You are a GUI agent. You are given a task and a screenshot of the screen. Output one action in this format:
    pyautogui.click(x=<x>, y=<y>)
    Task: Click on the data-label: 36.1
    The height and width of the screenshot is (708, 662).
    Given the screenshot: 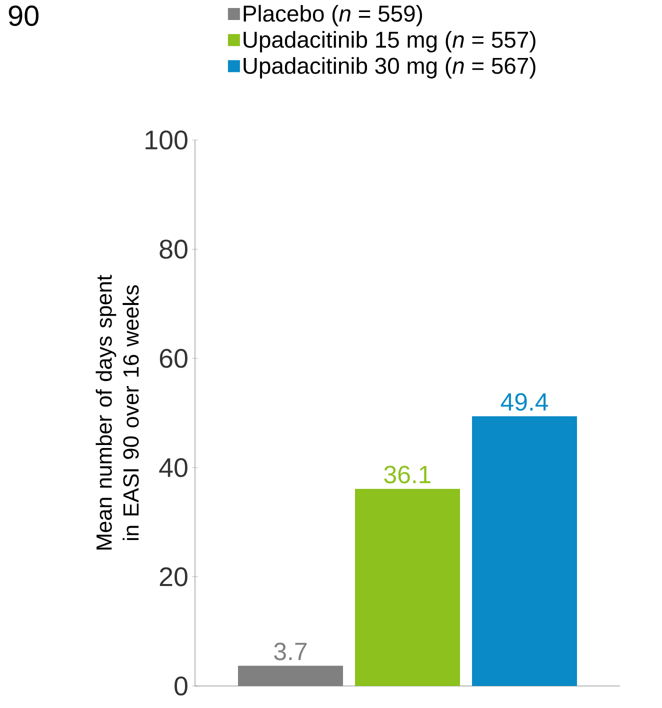 What is the action you would take?
    pyautogui.click(x=407, y=475)
    